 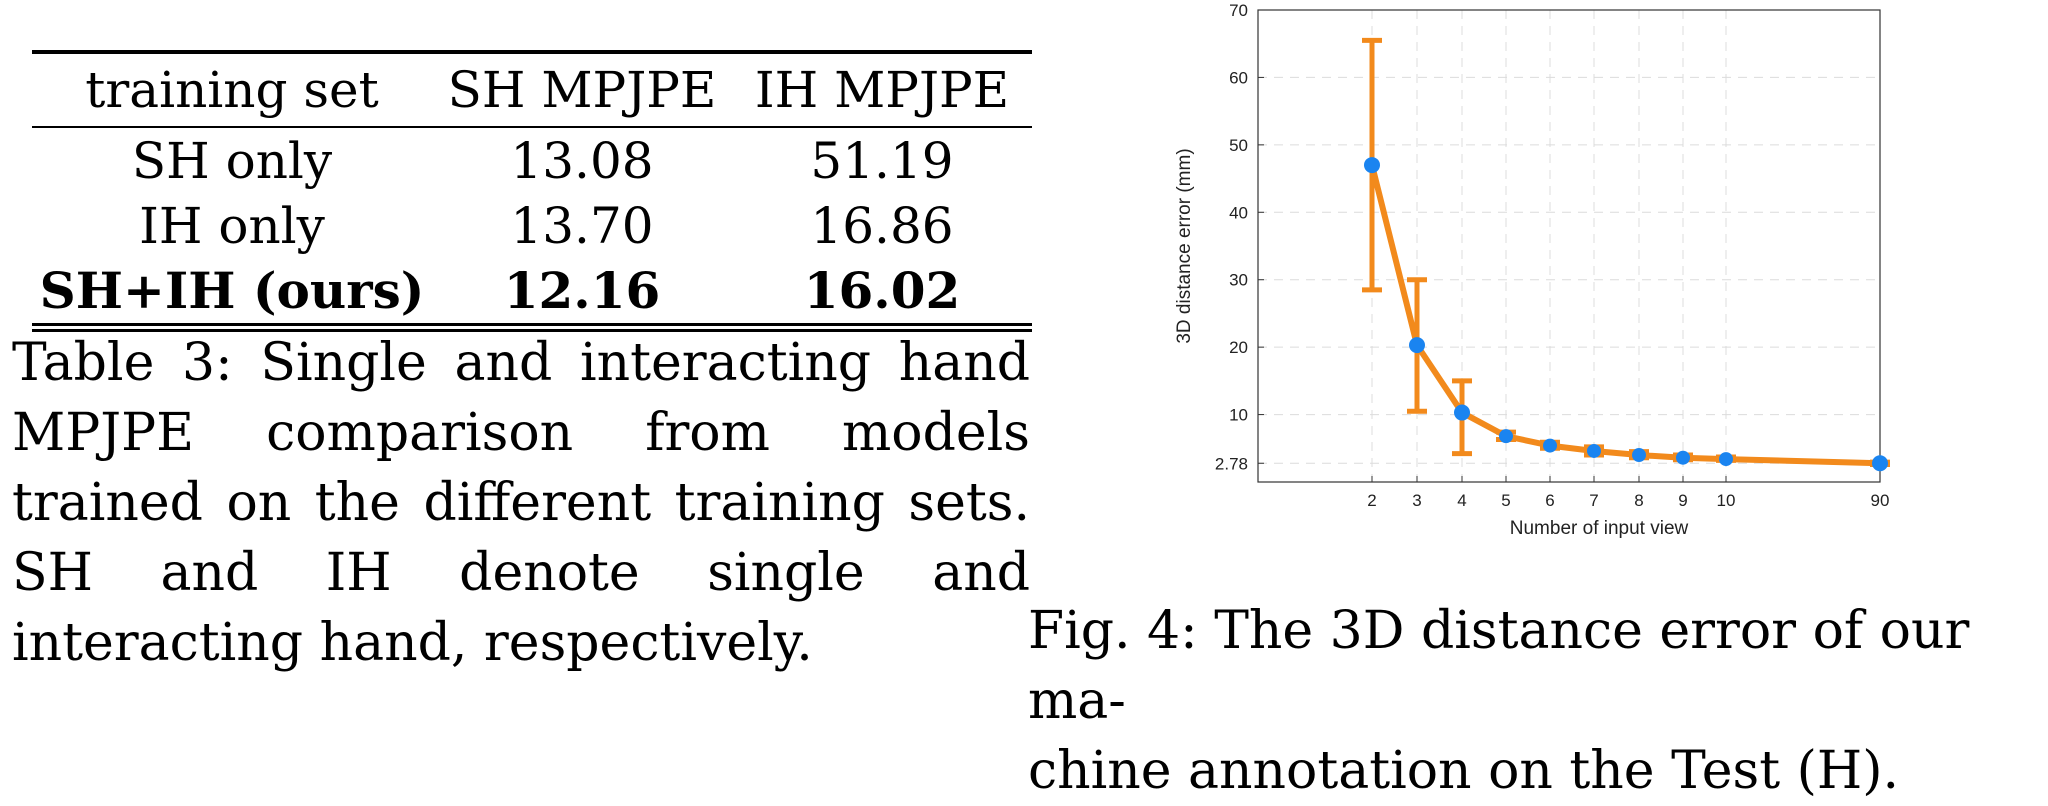 I want to click on results-table: training set SH MPJPE IH MPJPE, so click(x=532, y=90).